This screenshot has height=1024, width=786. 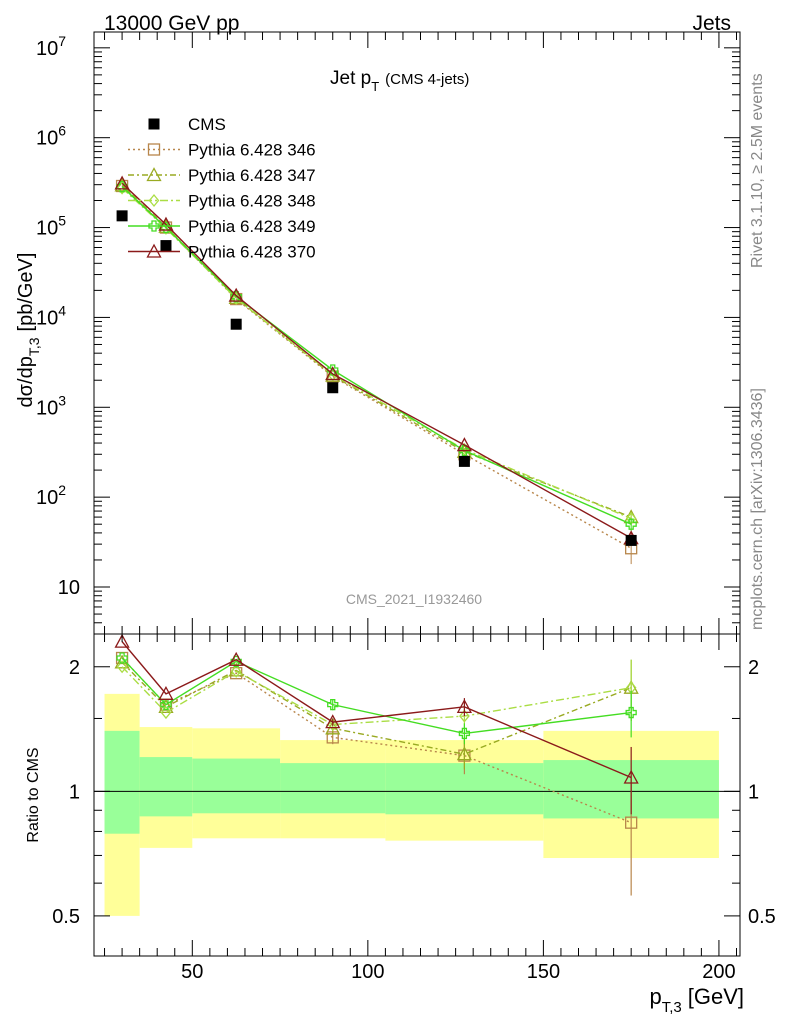 What do you see at coordinates (753, 668) in the screenshot?
I see `ratio-ytick-label-right: 2` at bounding box center [753, 668].